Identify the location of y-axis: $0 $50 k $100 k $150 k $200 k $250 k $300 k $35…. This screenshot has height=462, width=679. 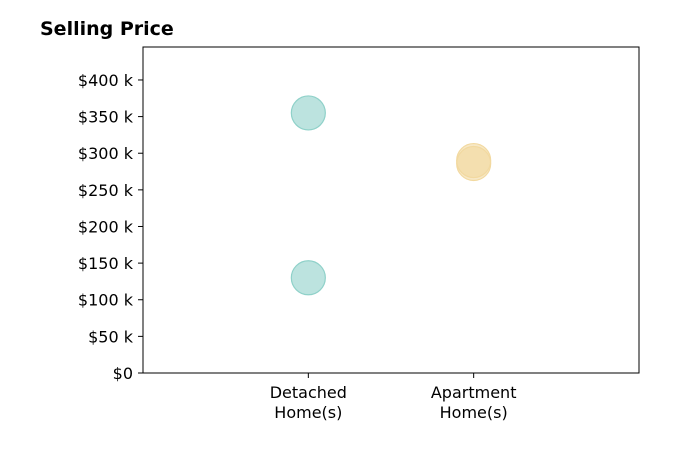
(110, 227).